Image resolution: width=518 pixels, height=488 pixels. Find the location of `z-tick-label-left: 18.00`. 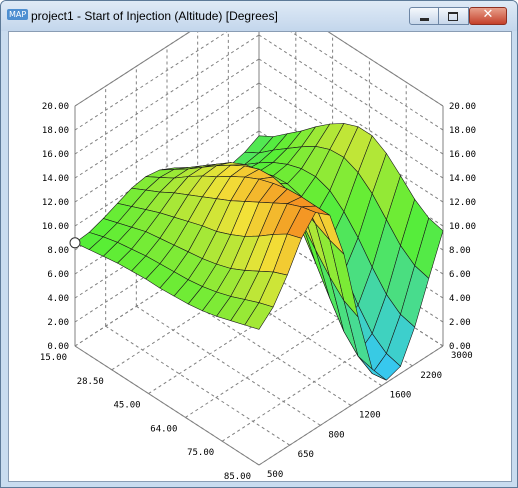

z-tick-label-left: 18.00 is located at coordinates (55, 131).